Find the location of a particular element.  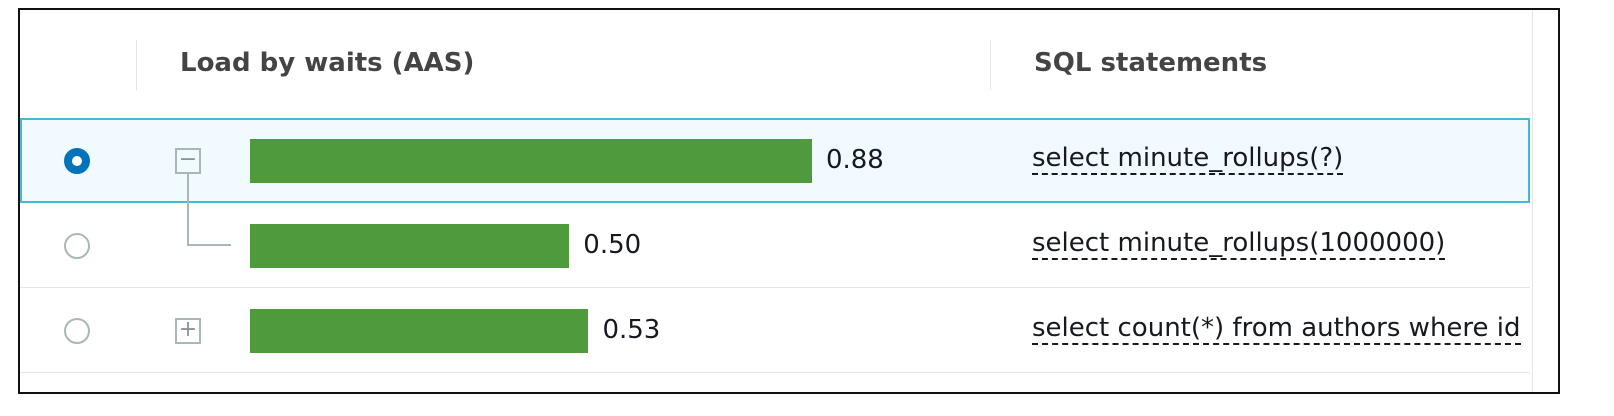

expand-toggle: + is located at coordinates (188, 330).